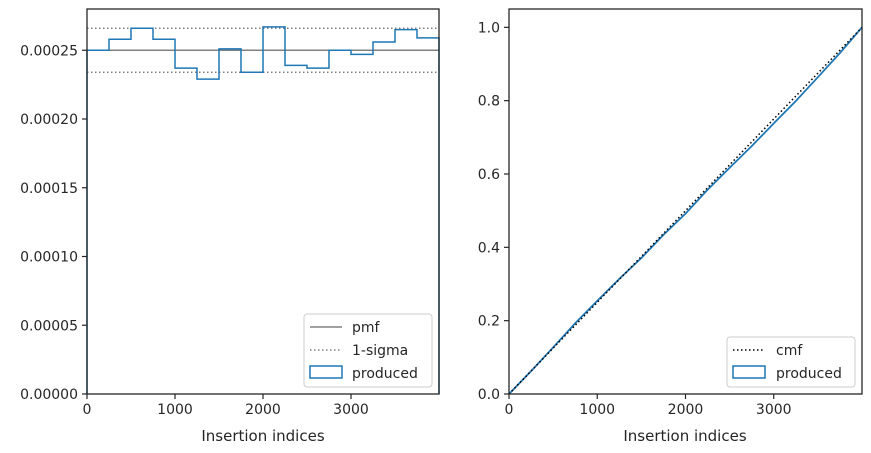  What do you see at coordinates (489, 322) in the screenshot?
I see `right-y-tick-label: 0.2` at bounding box center [489, 322].